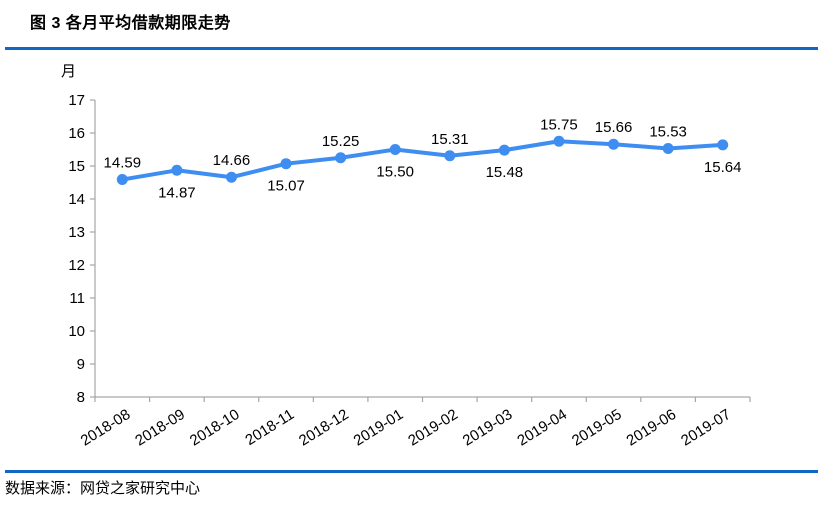 The width and height of the screenshot is (827, 505). I want to click on data-point-label: 15.48, so click(505, 172).